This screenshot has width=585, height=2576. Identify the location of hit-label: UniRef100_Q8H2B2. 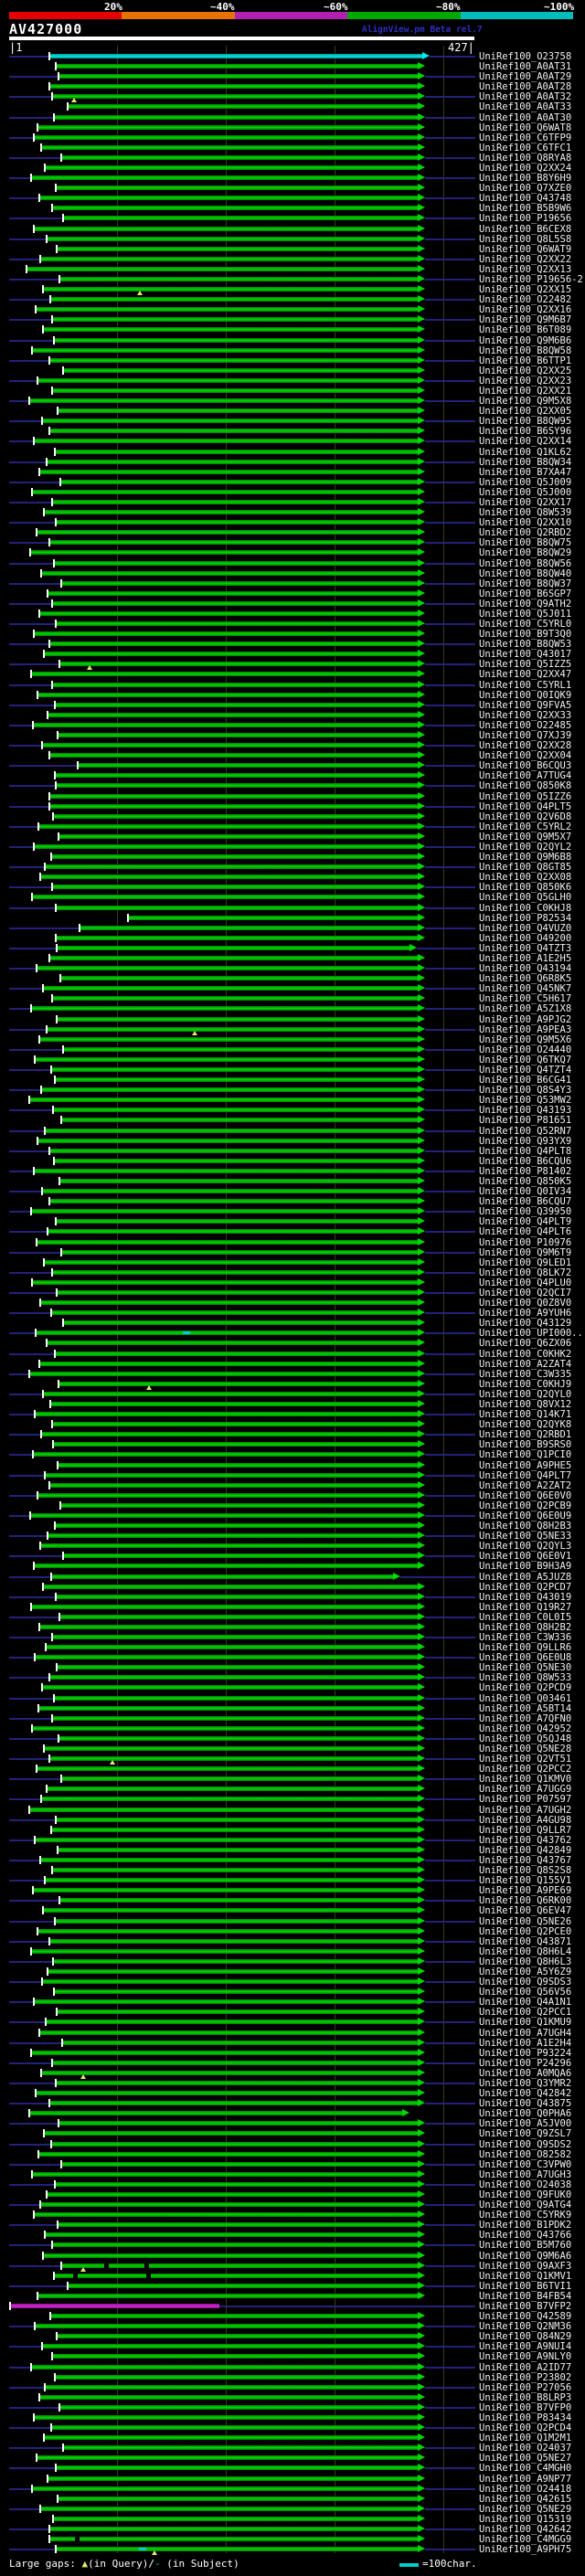
(525, 1627).